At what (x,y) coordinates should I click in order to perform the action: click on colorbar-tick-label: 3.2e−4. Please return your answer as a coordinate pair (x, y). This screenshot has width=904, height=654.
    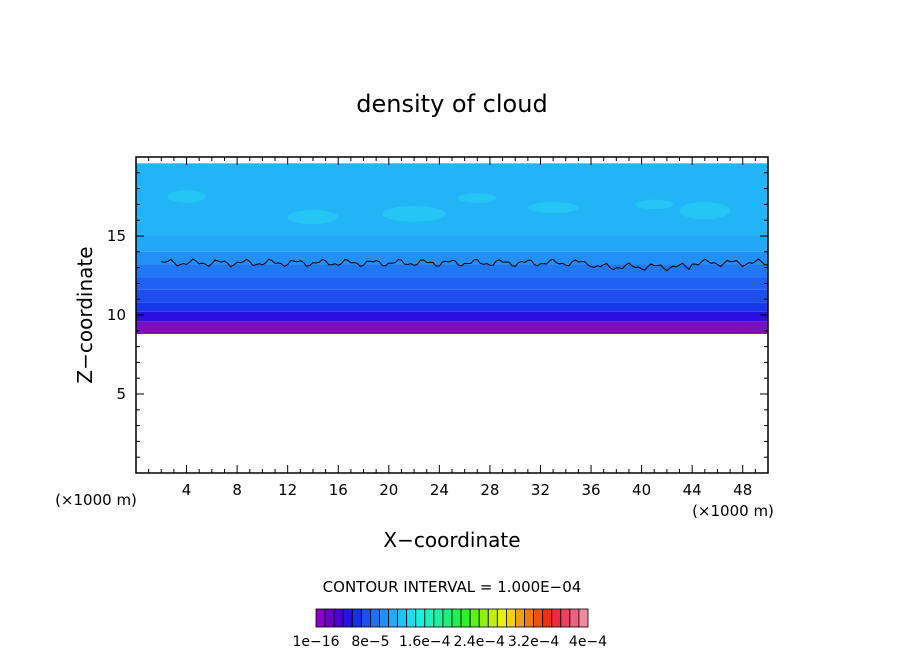
    Looking at the image, I should click on (534, 642).